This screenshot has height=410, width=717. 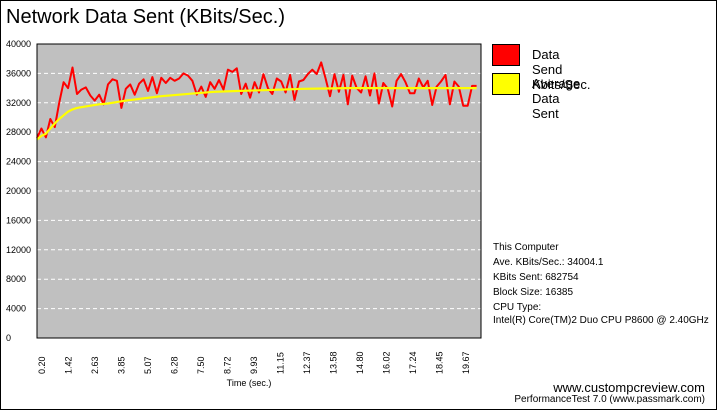 I want to click on y-tick-label: 40000, so click(x=18, y=44).